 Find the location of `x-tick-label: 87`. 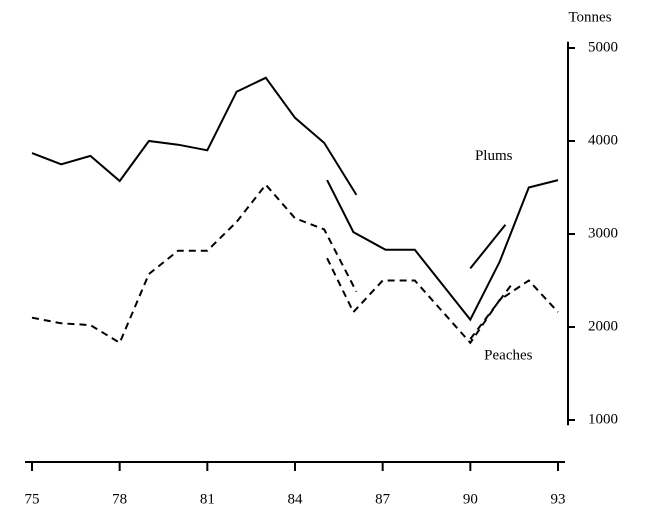

x-tick-label: 87 is located at coordinates (383, 499).